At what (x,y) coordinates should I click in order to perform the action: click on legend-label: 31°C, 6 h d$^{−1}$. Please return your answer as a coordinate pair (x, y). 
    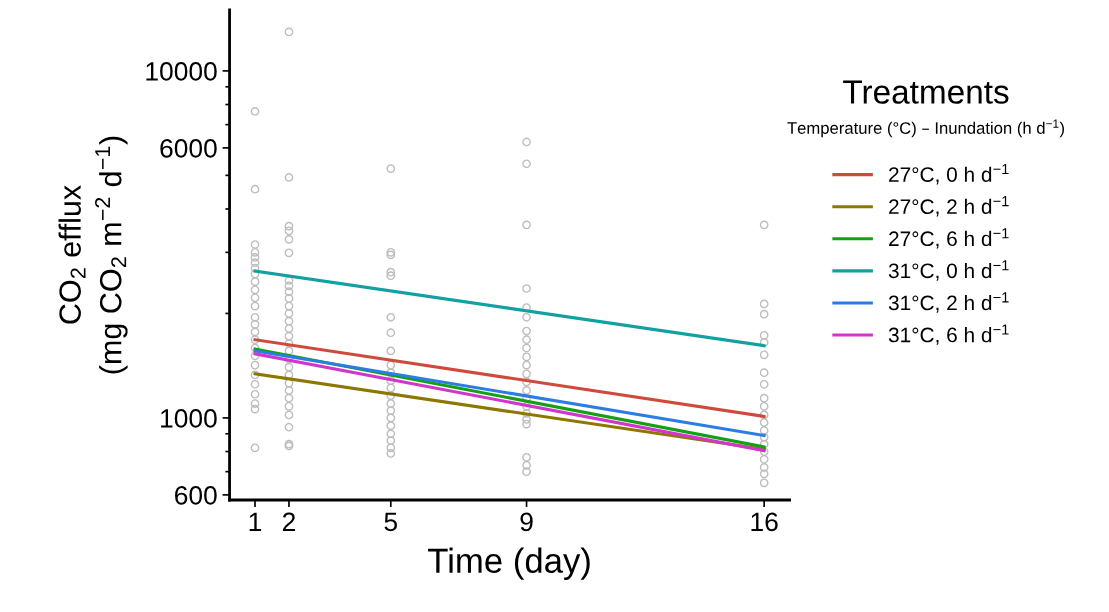
    Looking at the image, I should click on (948, 334).